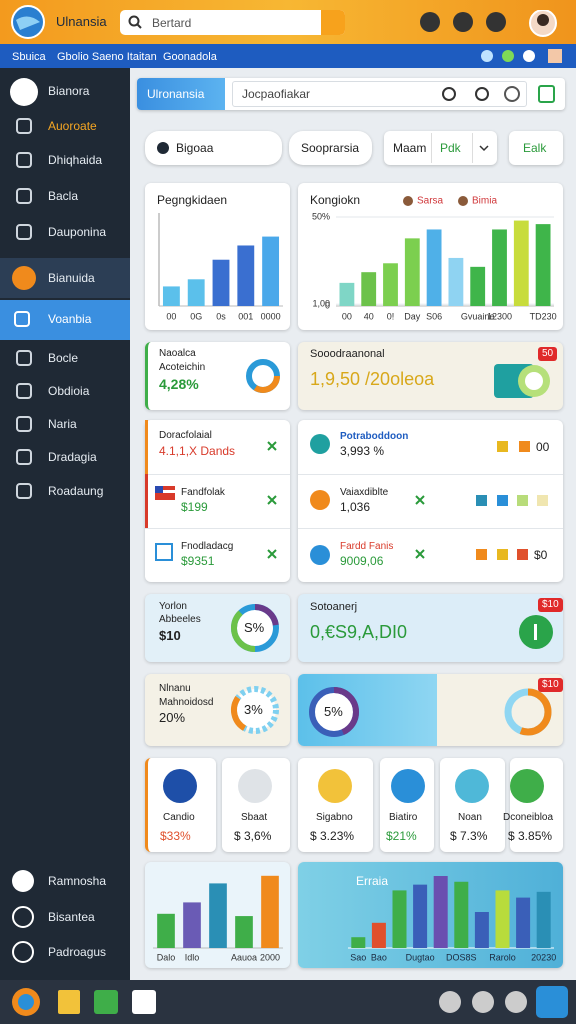 The width and height of the screenshot is (576, 1024). Describe the element at coordinates (198, 561) in the screenshot. I see `row-value: $9351` at that location.